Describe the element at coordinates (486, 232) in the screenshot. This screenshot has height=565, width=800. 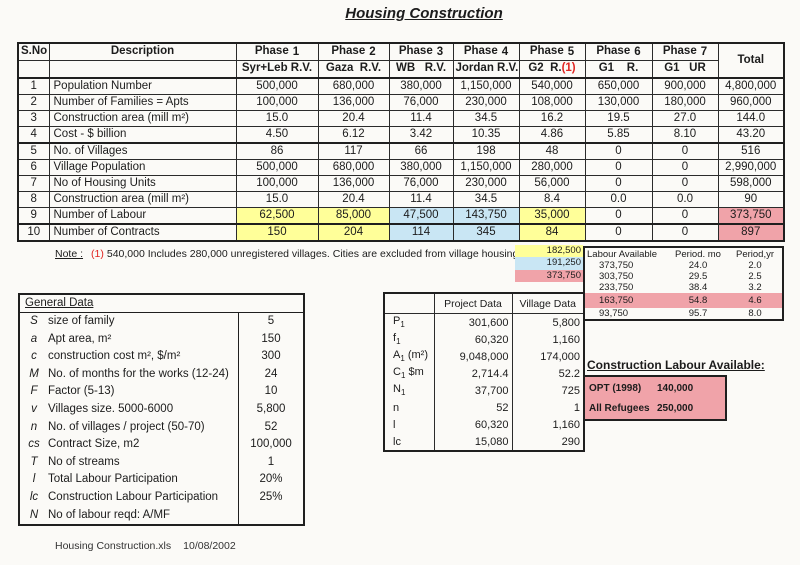
I see `table-cell: 345` at that location.